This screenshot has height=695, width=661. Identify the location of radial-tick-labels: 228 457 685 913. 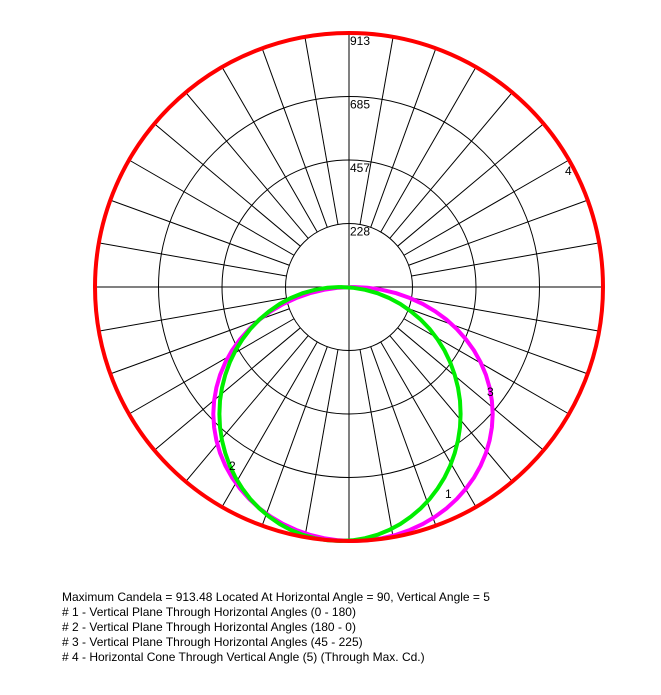
(360, 136).